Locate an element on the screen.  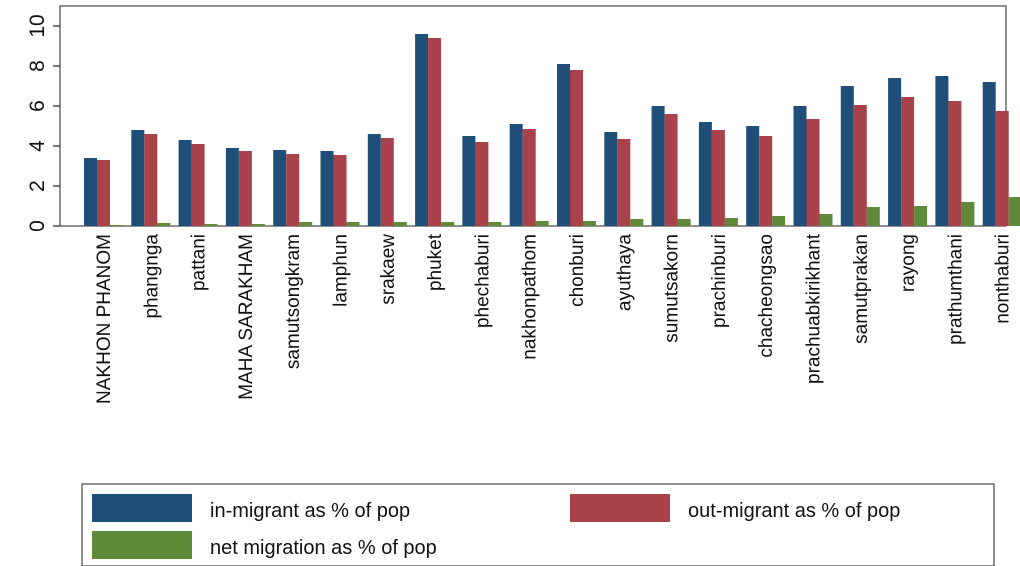
category-label: phechaburi is located at coordinates (482, 281).